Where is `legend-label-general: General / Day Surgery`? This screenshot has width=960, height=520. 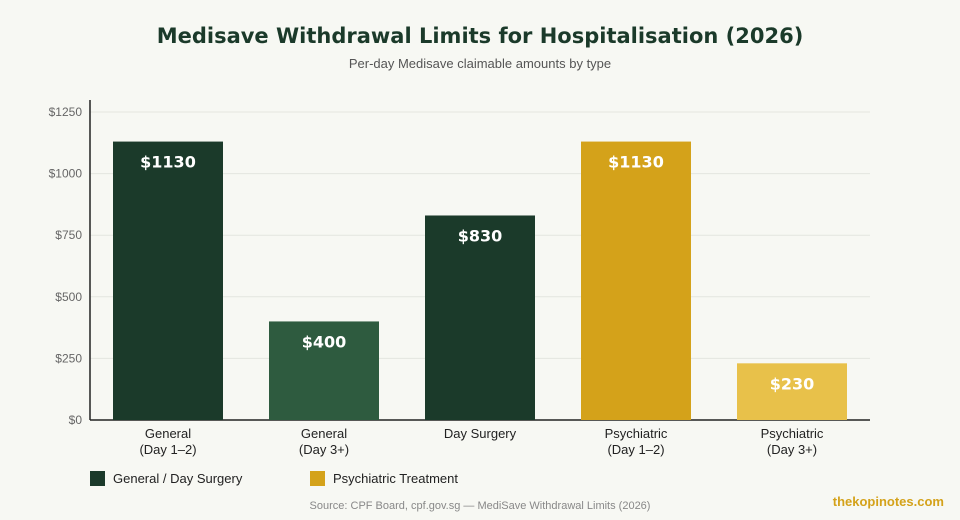 legend-label-general: General / Day Surgery is located at coordinates (178, 478).